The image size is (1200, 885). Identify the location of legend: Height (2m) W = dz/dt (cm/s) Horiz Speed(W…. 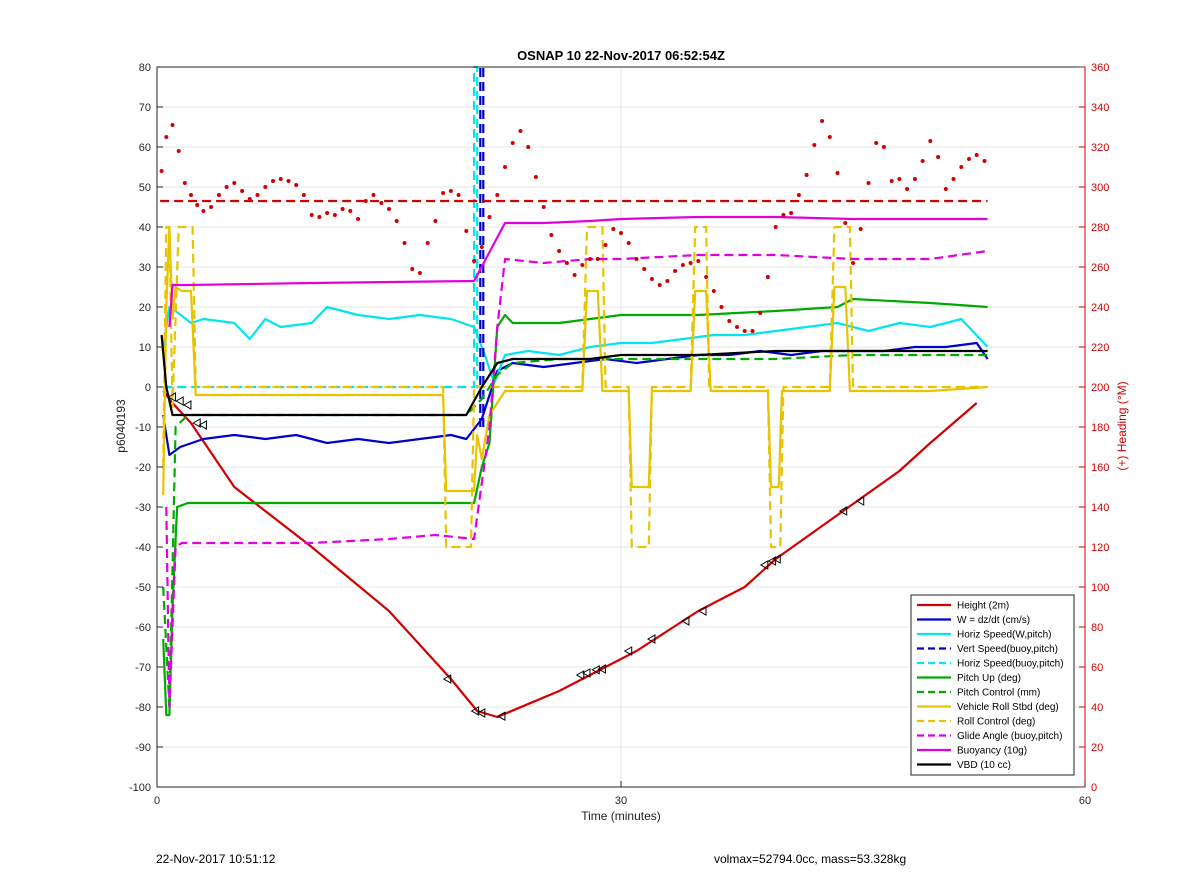
(992, 685).